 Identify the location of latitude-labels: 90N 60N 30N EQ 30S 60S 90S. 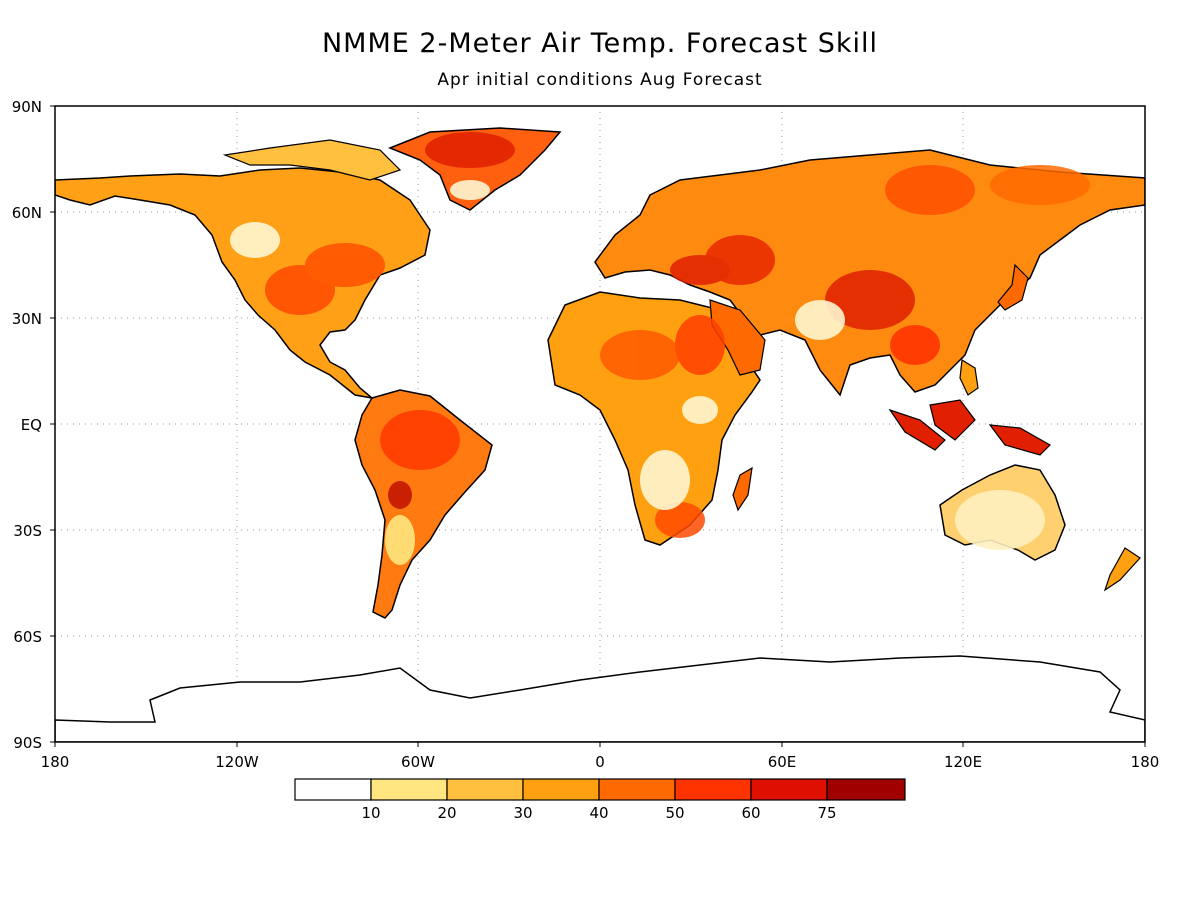
(27, 425).